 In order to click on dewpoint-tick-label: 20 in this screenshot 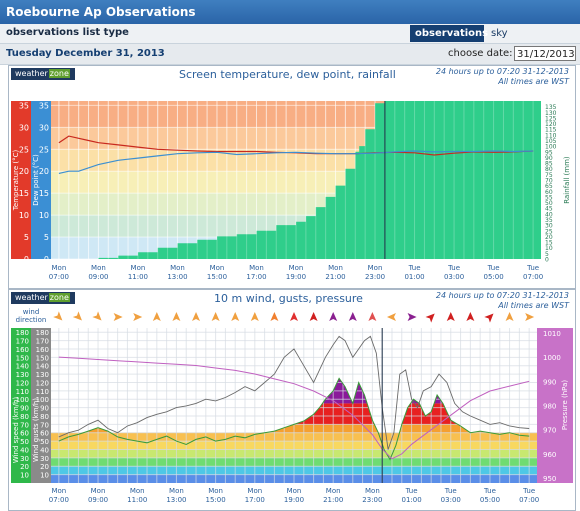, I will do `click(44, 171)`.